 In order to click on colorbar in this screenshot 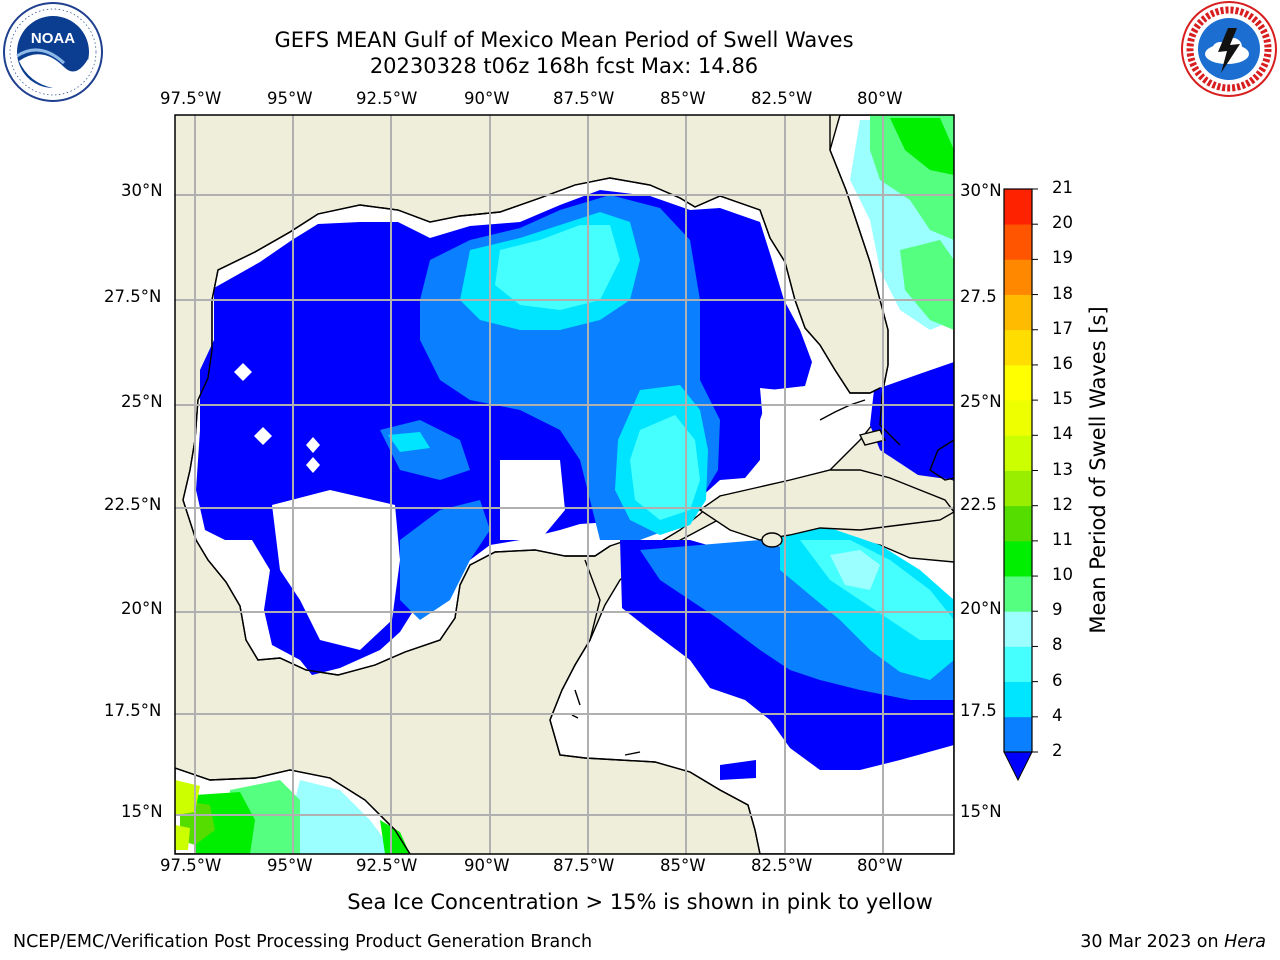, I will do `click(1020, 485)`.